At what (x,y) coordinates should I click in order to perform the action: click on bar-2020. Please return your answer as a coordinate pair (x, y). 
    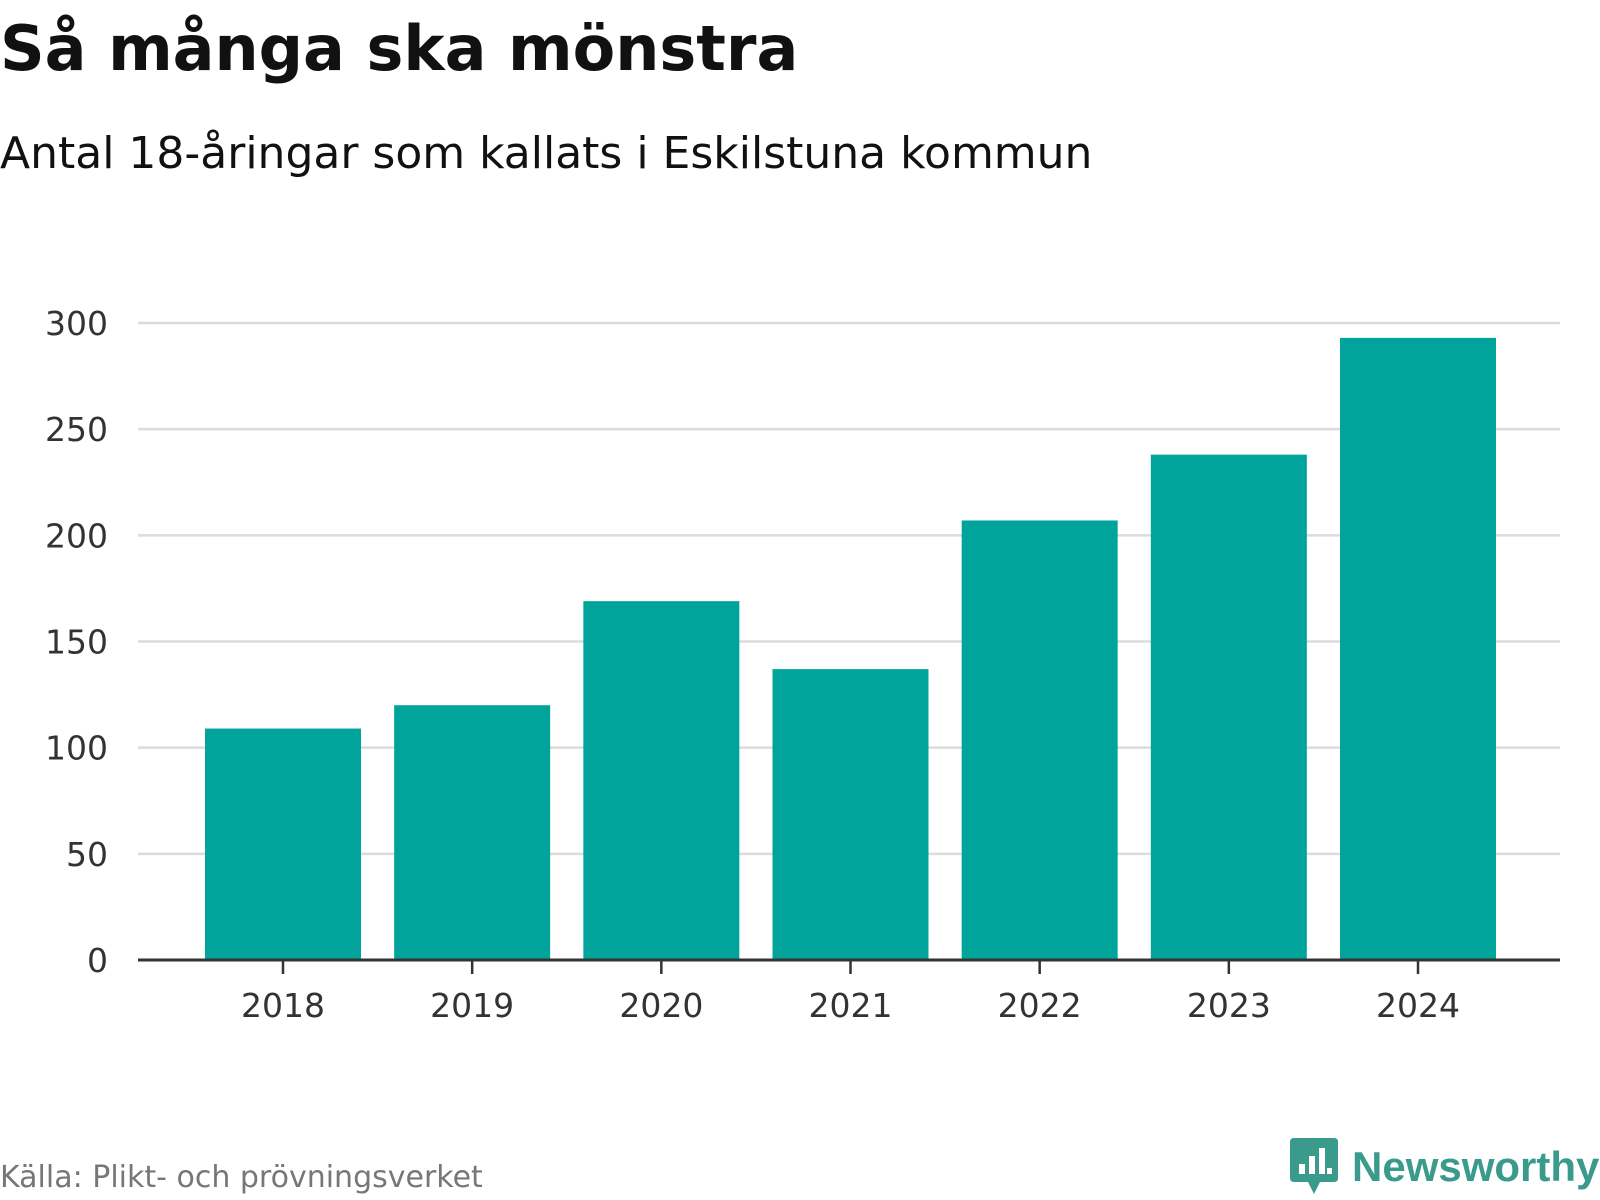
    Looking at the image, I should click on (661, 780).